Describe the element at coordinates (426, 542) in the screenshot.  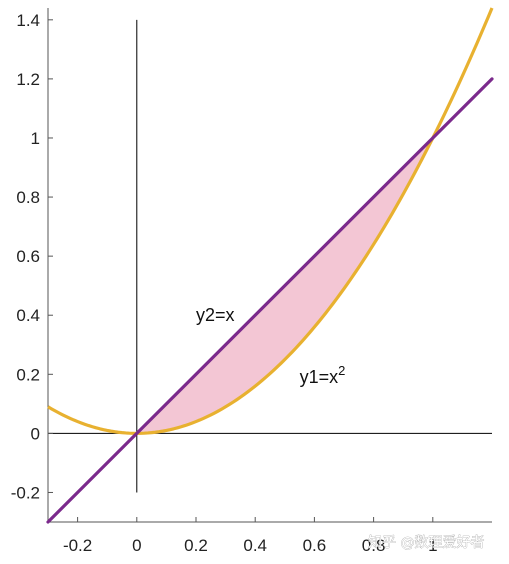
I see `watermark: 知乎 @数理爱好者` at that location.